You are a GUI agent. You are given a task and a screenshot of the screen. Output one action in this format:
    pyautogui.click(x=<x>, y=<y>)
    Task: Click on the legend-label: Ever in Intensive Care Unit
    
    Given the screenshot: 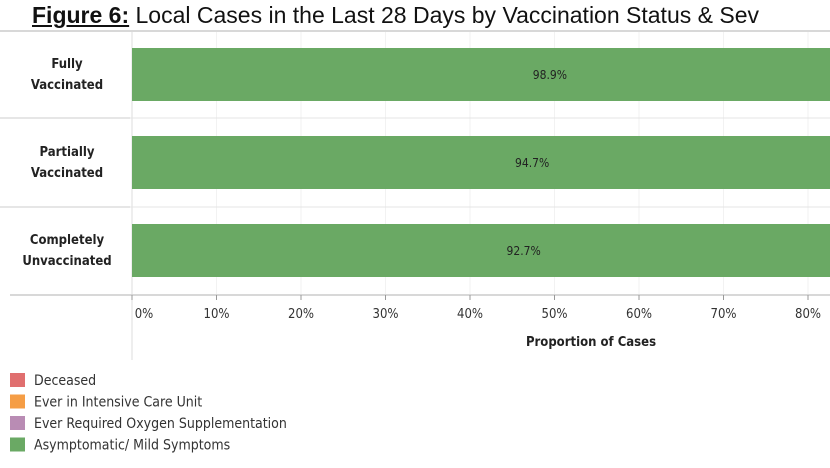 What is the action you would take?
    pyautogui.click(x=118, y=403)
    